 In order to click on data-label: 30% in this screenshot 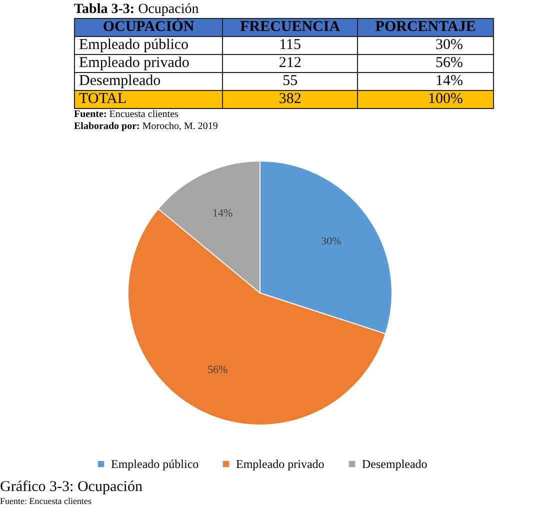, I will do `click(331, 241)`.